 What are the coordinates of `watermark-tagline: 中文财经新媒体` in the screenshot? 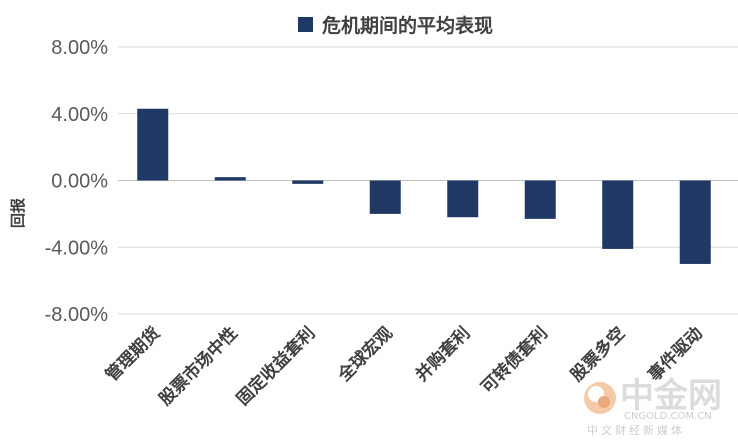 It's located at (636, 430).